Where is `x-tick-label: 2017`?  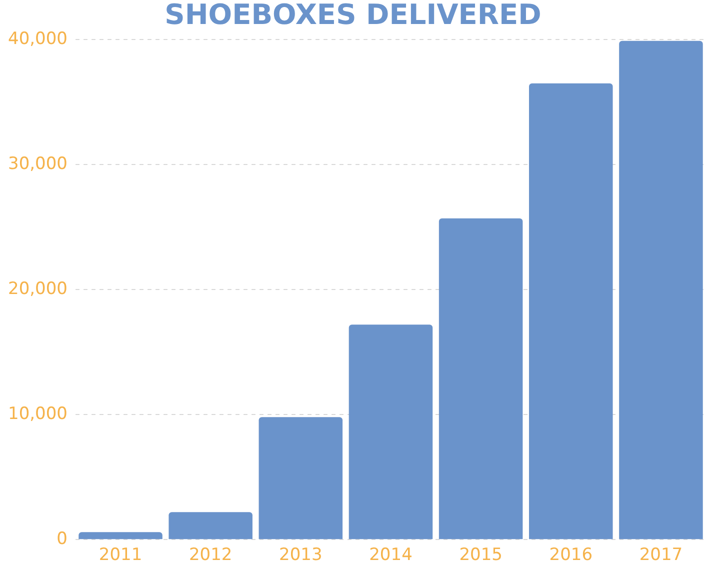
x-tick-label: 2017 is located at coordinates (661, 555).